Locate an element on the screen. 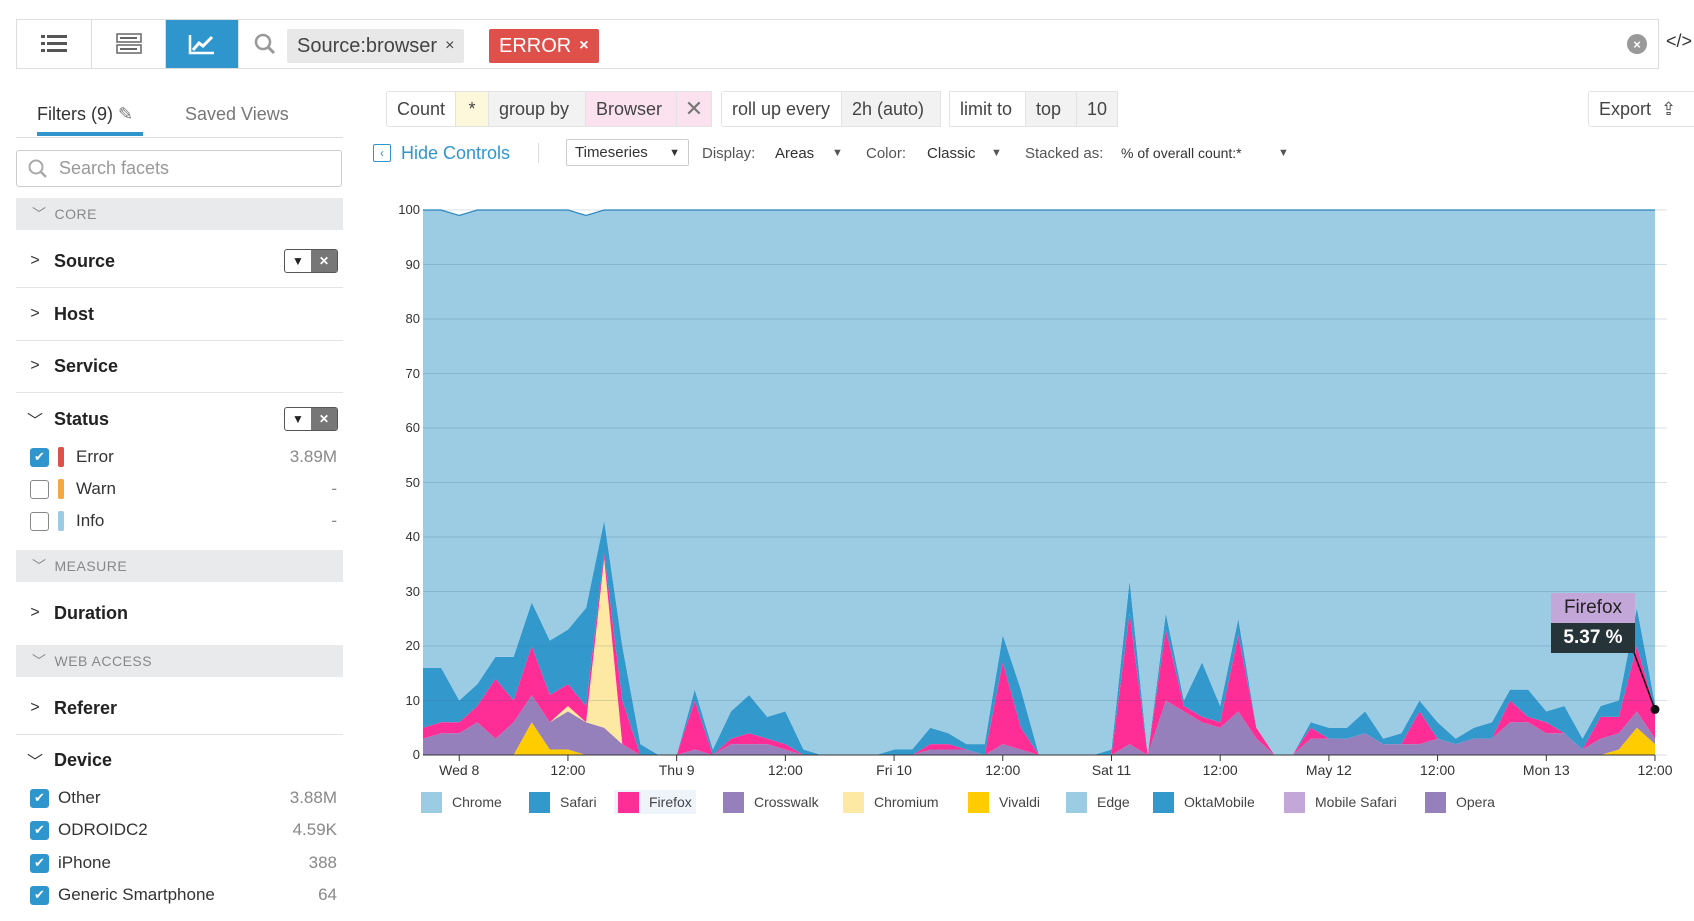  remove-group-by-icon: ✕ is located at coordinates (694, 109).